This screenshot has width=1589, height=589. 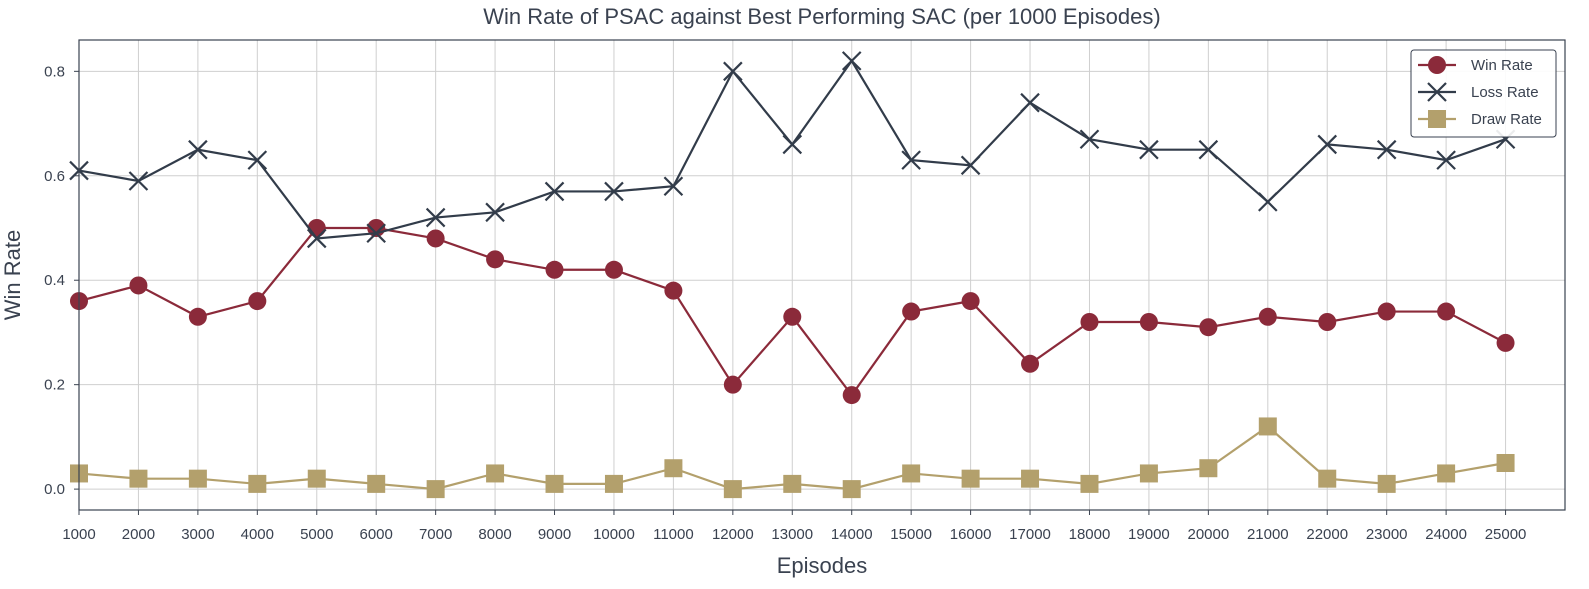 I want to click on x-tick-label: 1000, so click(x=78, y=534).